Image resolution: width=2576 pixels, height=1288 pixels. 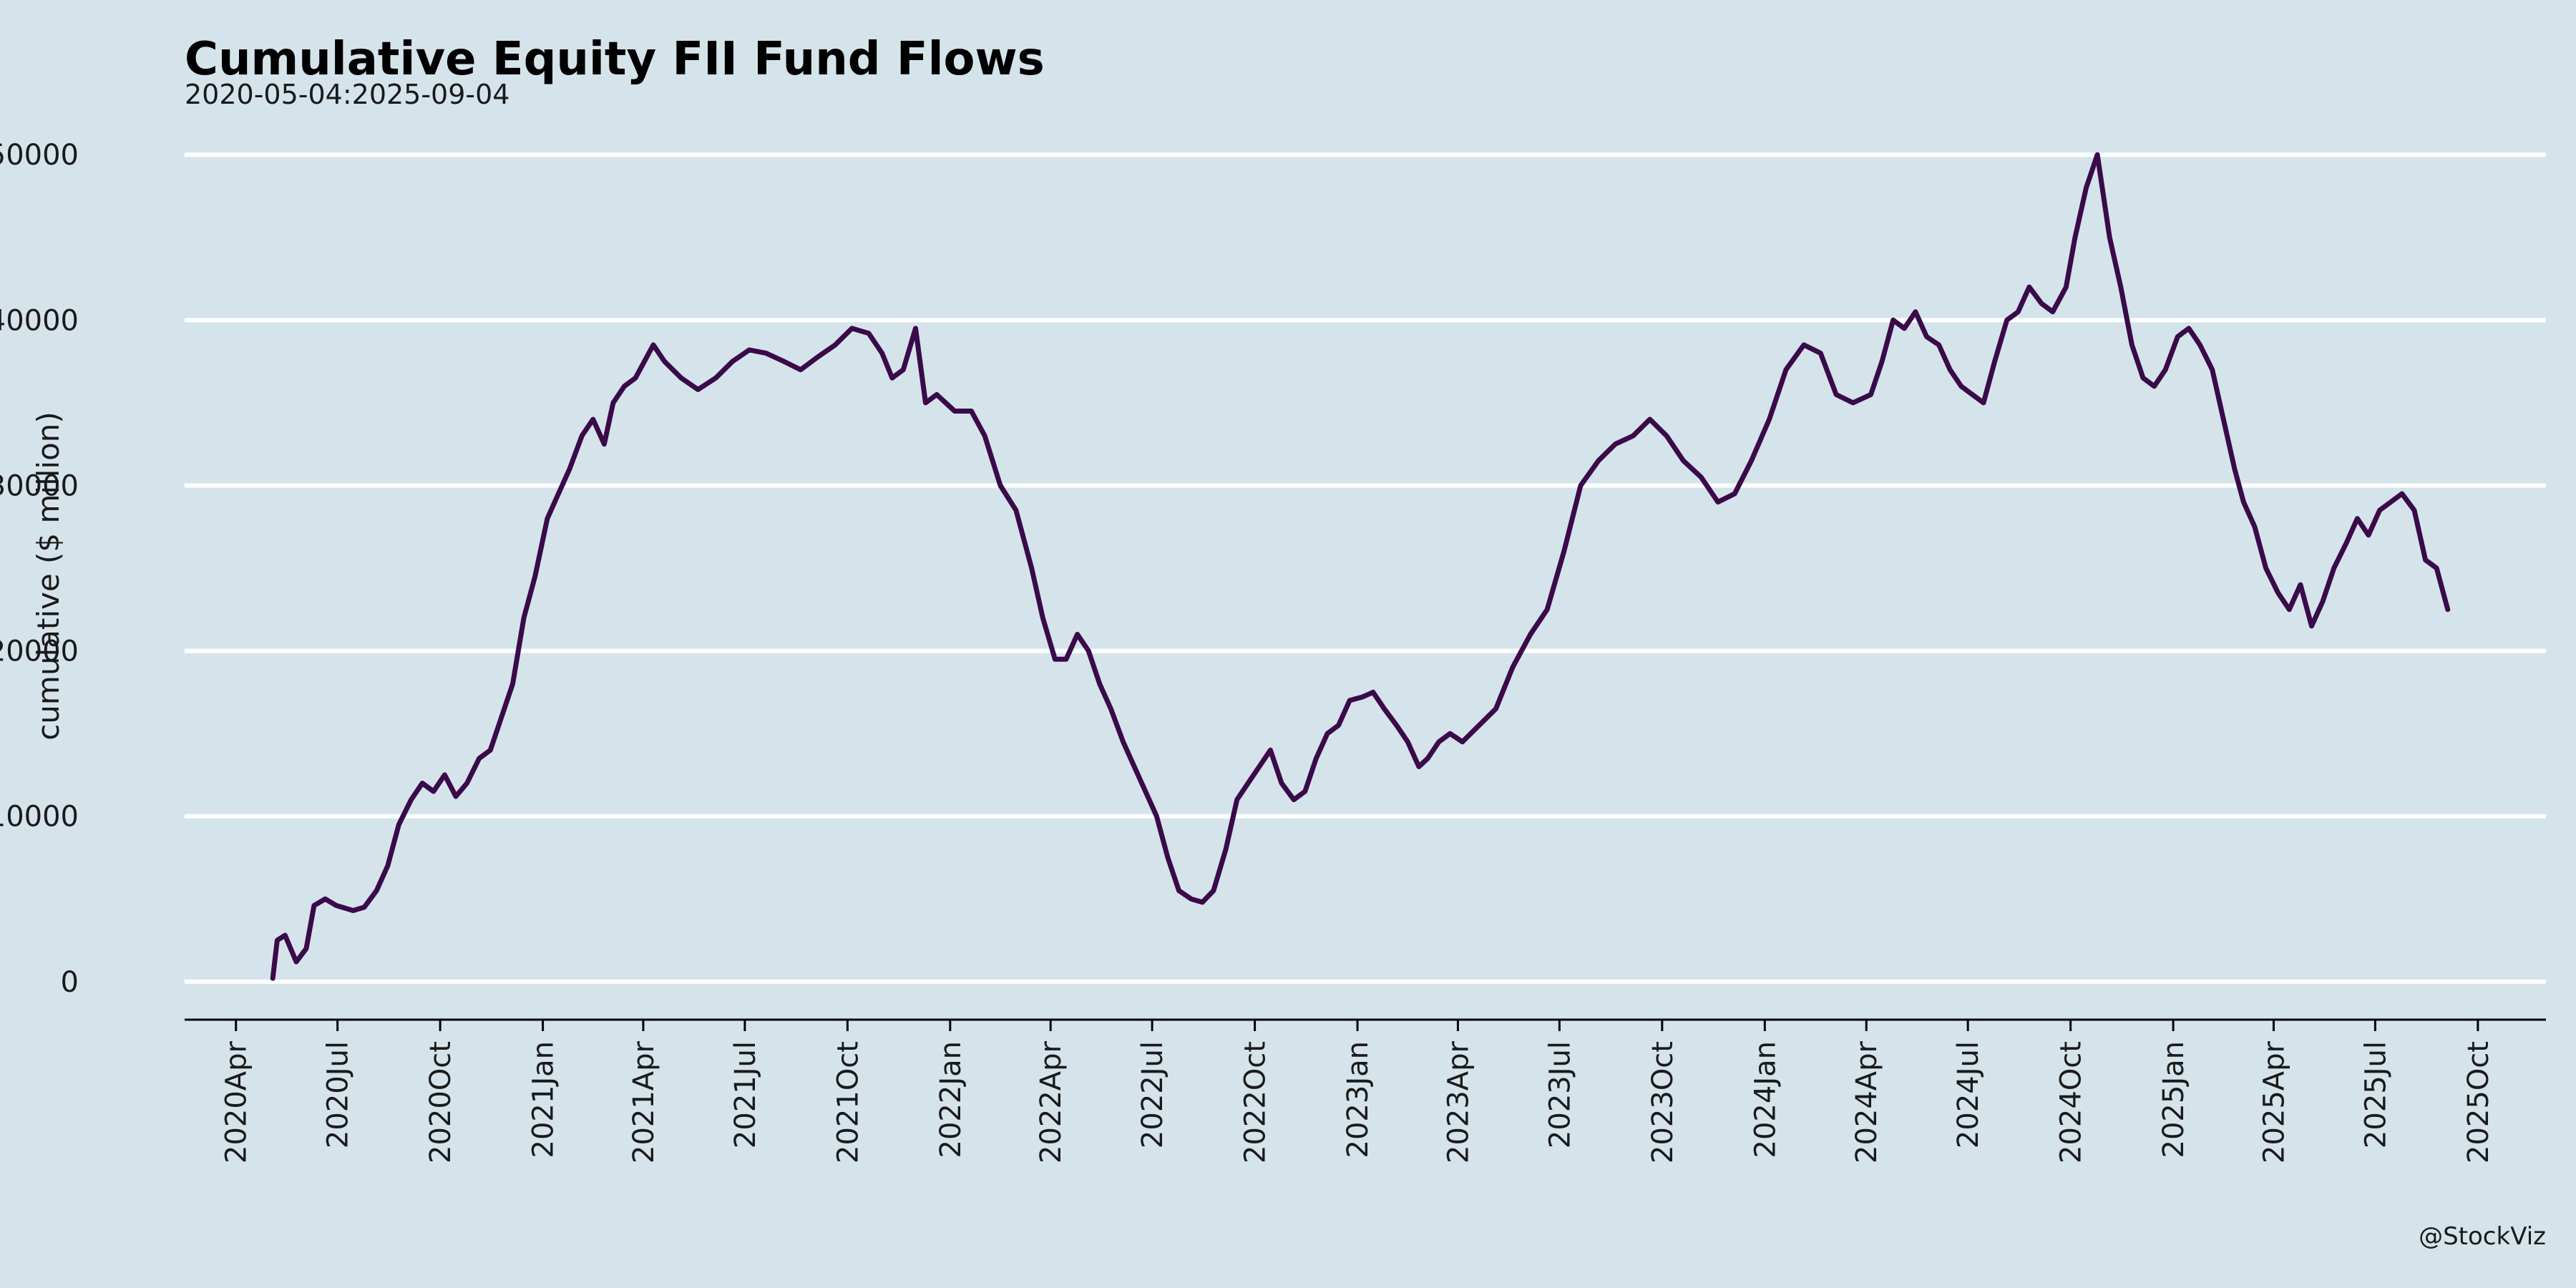 I want to click on y-tick-label: 0, so click(x=70, y=982).